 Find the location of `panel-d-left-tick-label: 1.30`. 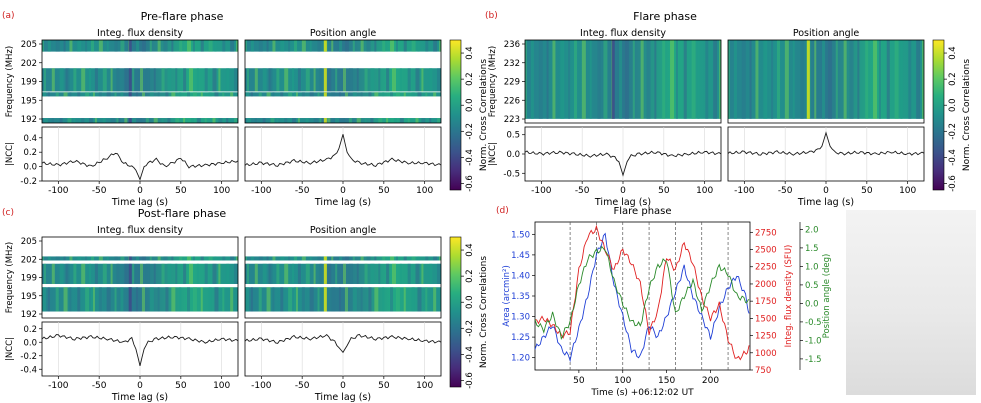

panel-d-left-tick-label: 1.30 is located at coordinates (520, 318).